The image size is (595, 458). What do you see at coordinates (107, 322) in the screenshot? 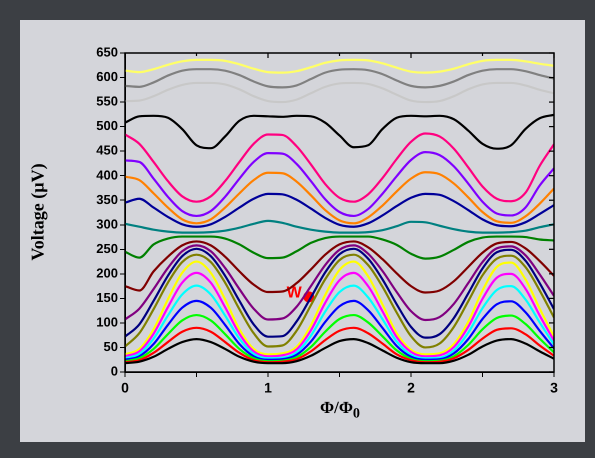
I see `y-tick-label: 100` at bounding box center [107, 322].